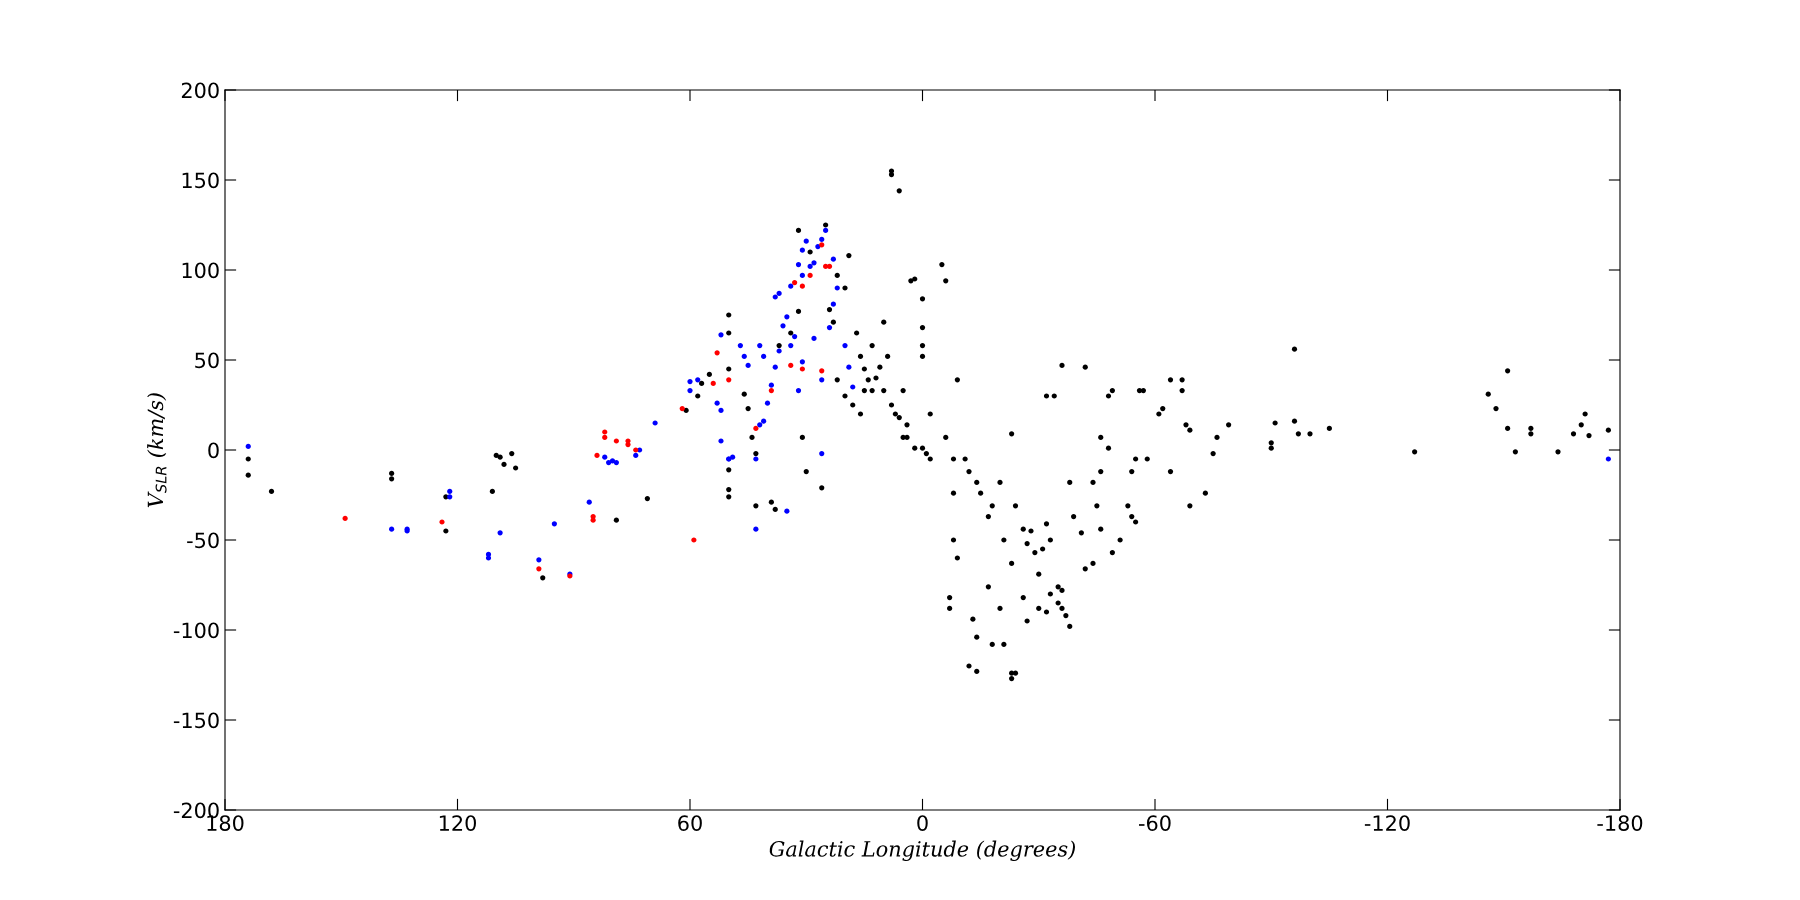 The width and height of the screenshot is (1800, 900). Describe the element at coordinates (200, 90) in the screenshot. I see `y-tick-label: 200` at that location.